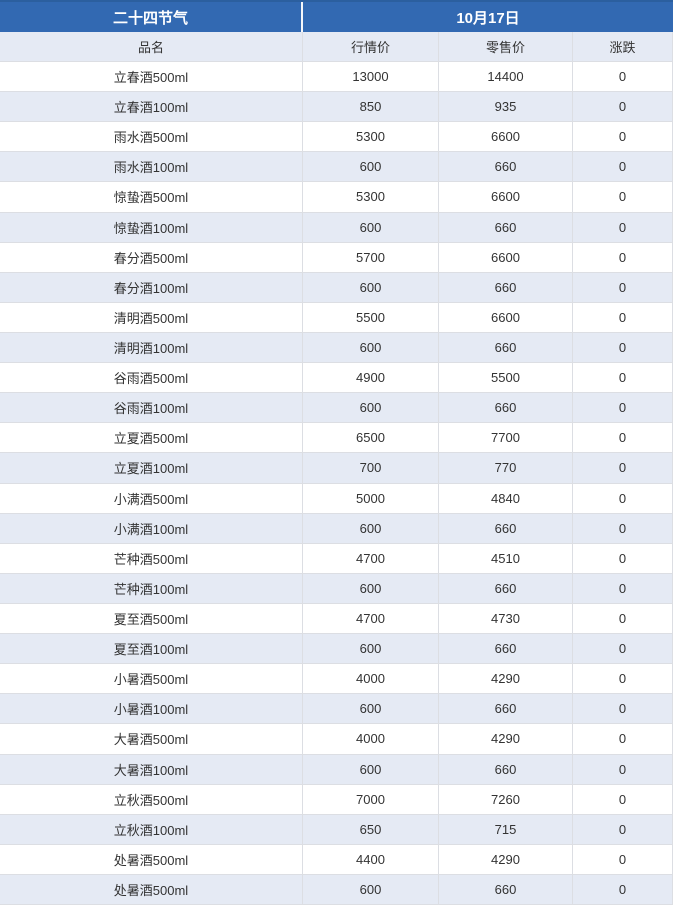 The width and height of the screenshot is (673, 905). I want to click on product-name-cell: 大暑酒100ml, so click(151, 769).